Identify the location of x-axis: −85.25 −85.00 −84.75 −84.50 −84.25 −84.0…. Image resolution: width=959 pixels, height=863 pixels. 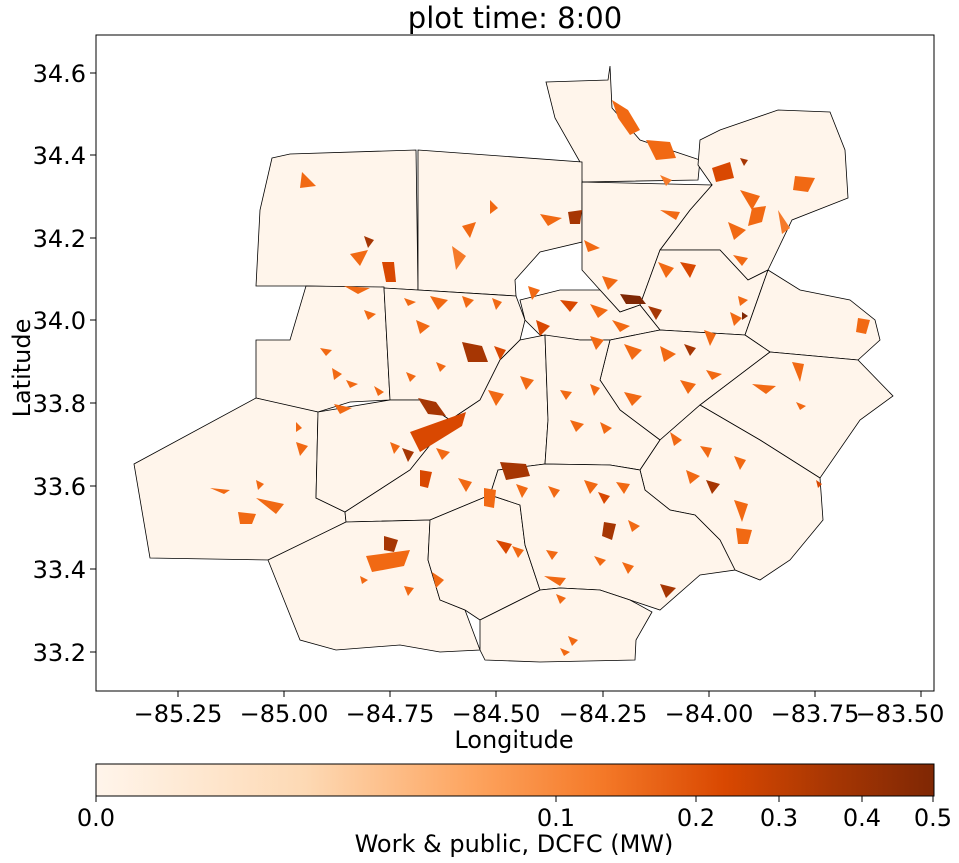
(539, 722).